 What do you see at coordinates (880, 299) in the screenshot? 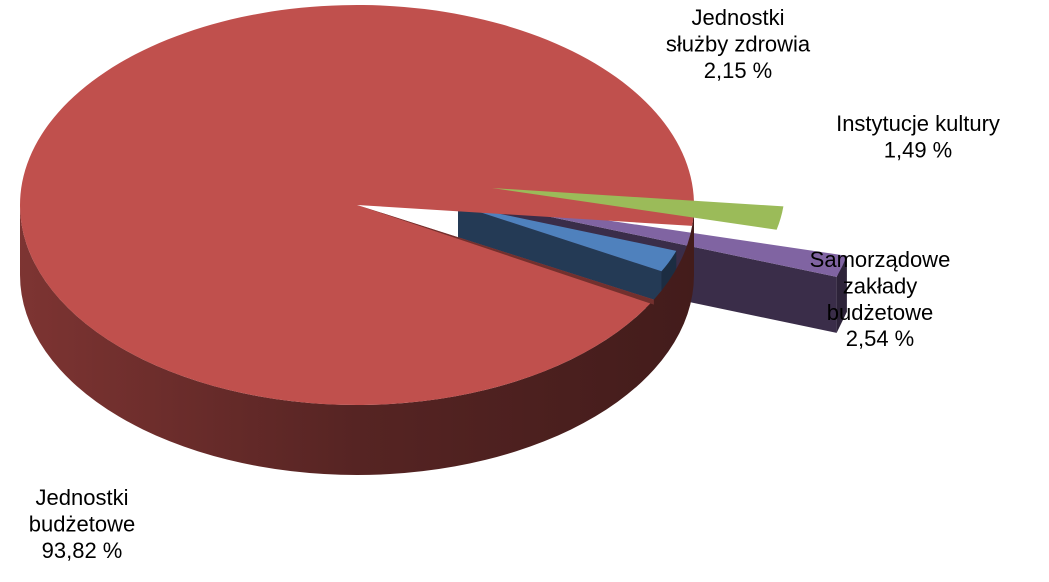
I see `slice-label-1: Samorządowe zakłady budżetowe 2,54 %` at bounding box center [880, 299].